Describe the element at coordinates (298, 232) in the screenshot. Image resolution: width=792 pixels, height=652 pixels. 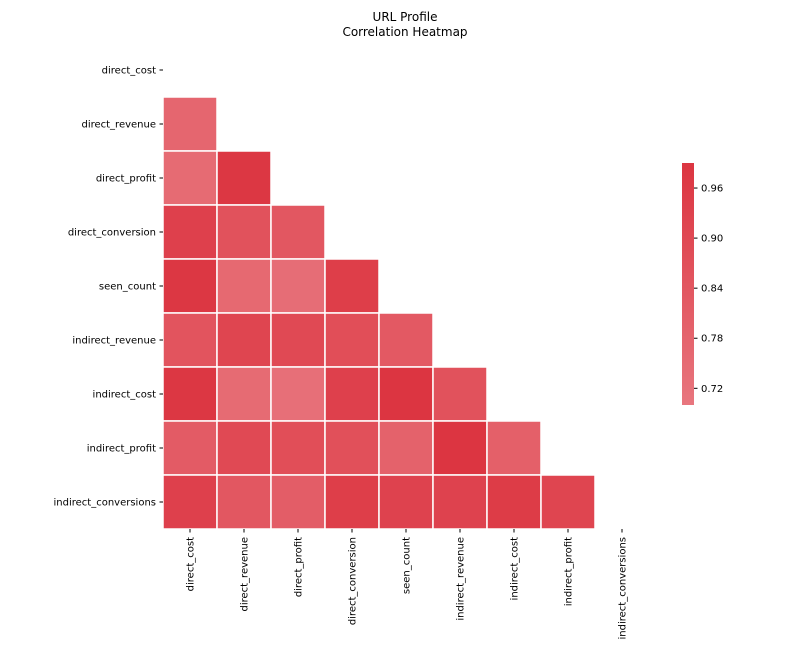
I see `heatmap-cell-direct_conversion-direct_profit` at that location.